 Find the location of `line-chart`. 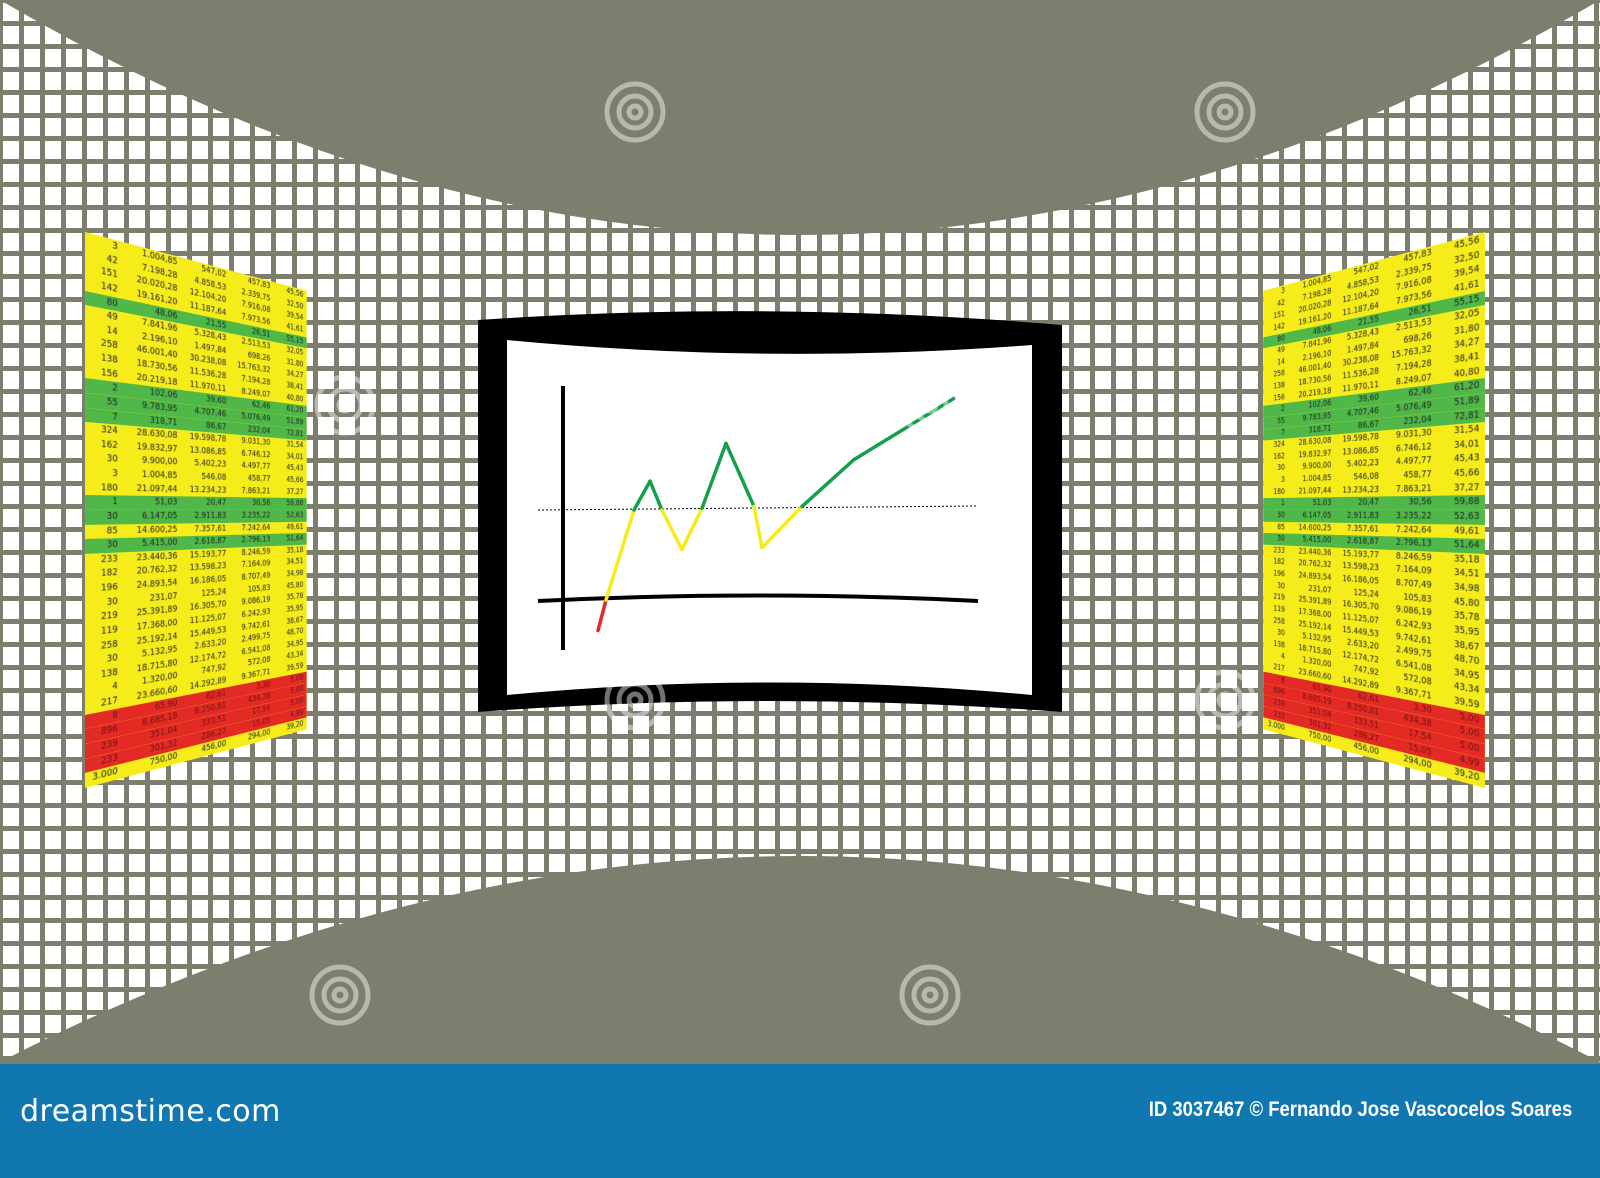

line-chart is located at coordinates (758, 518).